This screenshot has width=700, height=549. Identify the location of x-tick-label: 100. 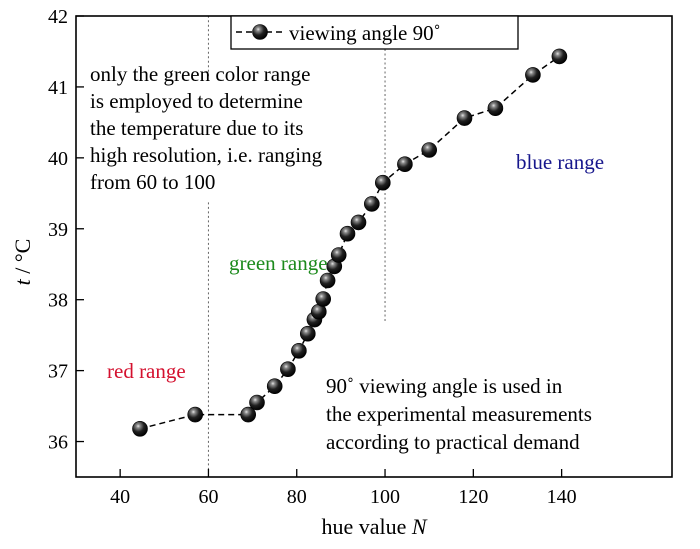
(385, 497).